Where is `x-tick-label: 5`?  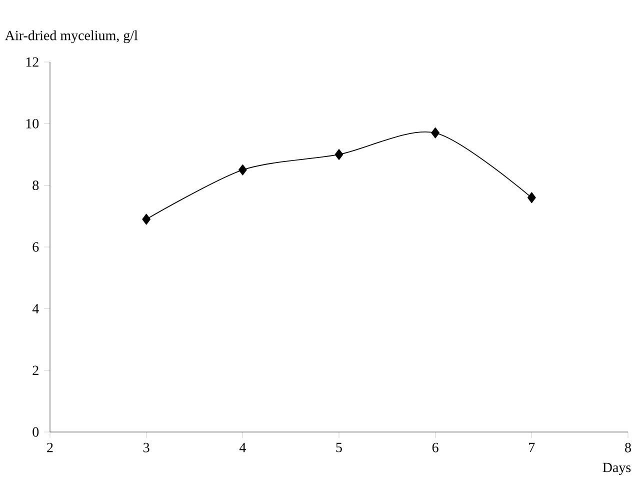 x-tick-label: 5 is located at coordinates (339, 447).